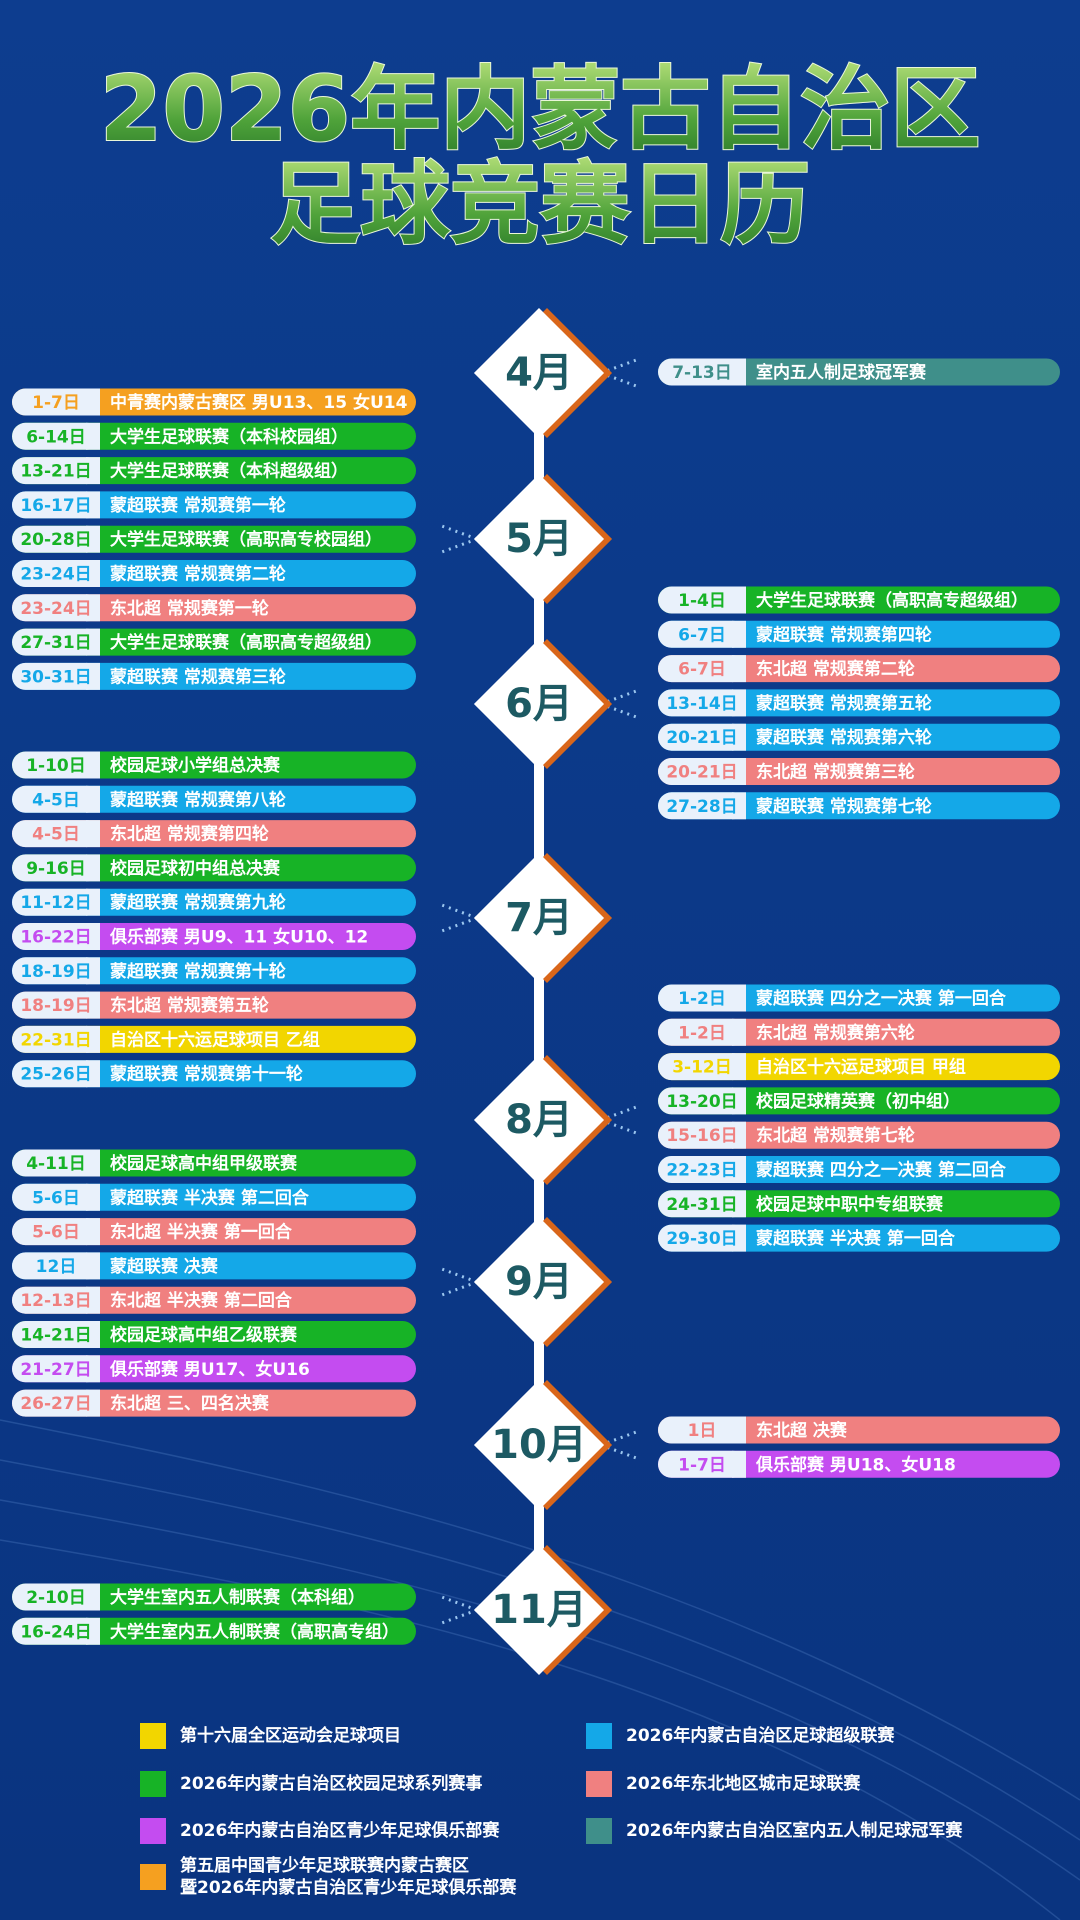 Image resolution: width=1080 pixels, height=1920 pixels. What do you see at coordinates (198, 574) in the screenshot?
I see `event-name: 蒙超联赛 常规赛第二轮` at bounding box center [198, 574].